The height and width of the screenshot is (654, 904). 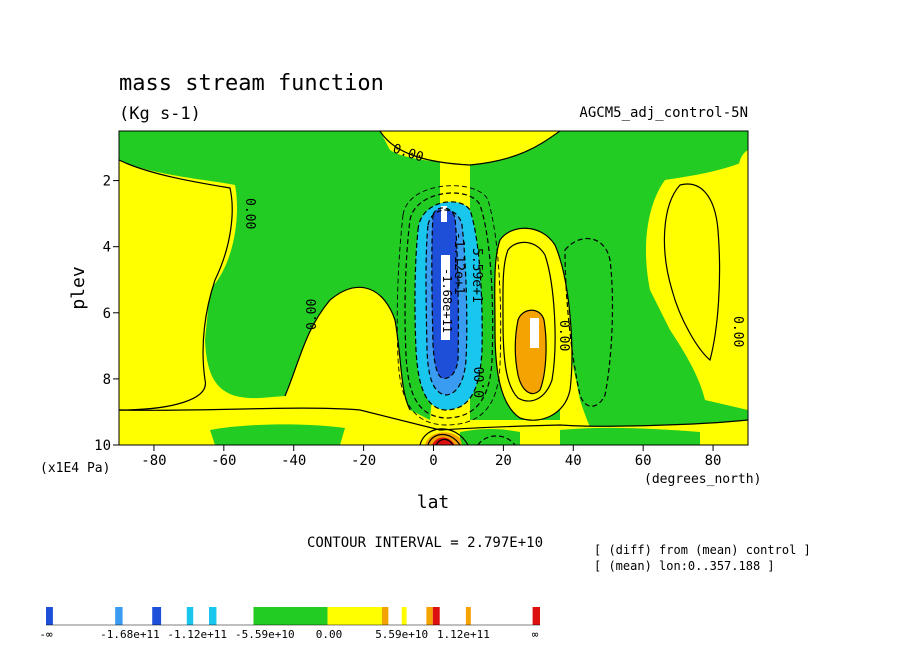 What do you see at coordinates (573, 461) in the screenshot?
I see `x-tick-label: 40` at bounding box center [573, 461].